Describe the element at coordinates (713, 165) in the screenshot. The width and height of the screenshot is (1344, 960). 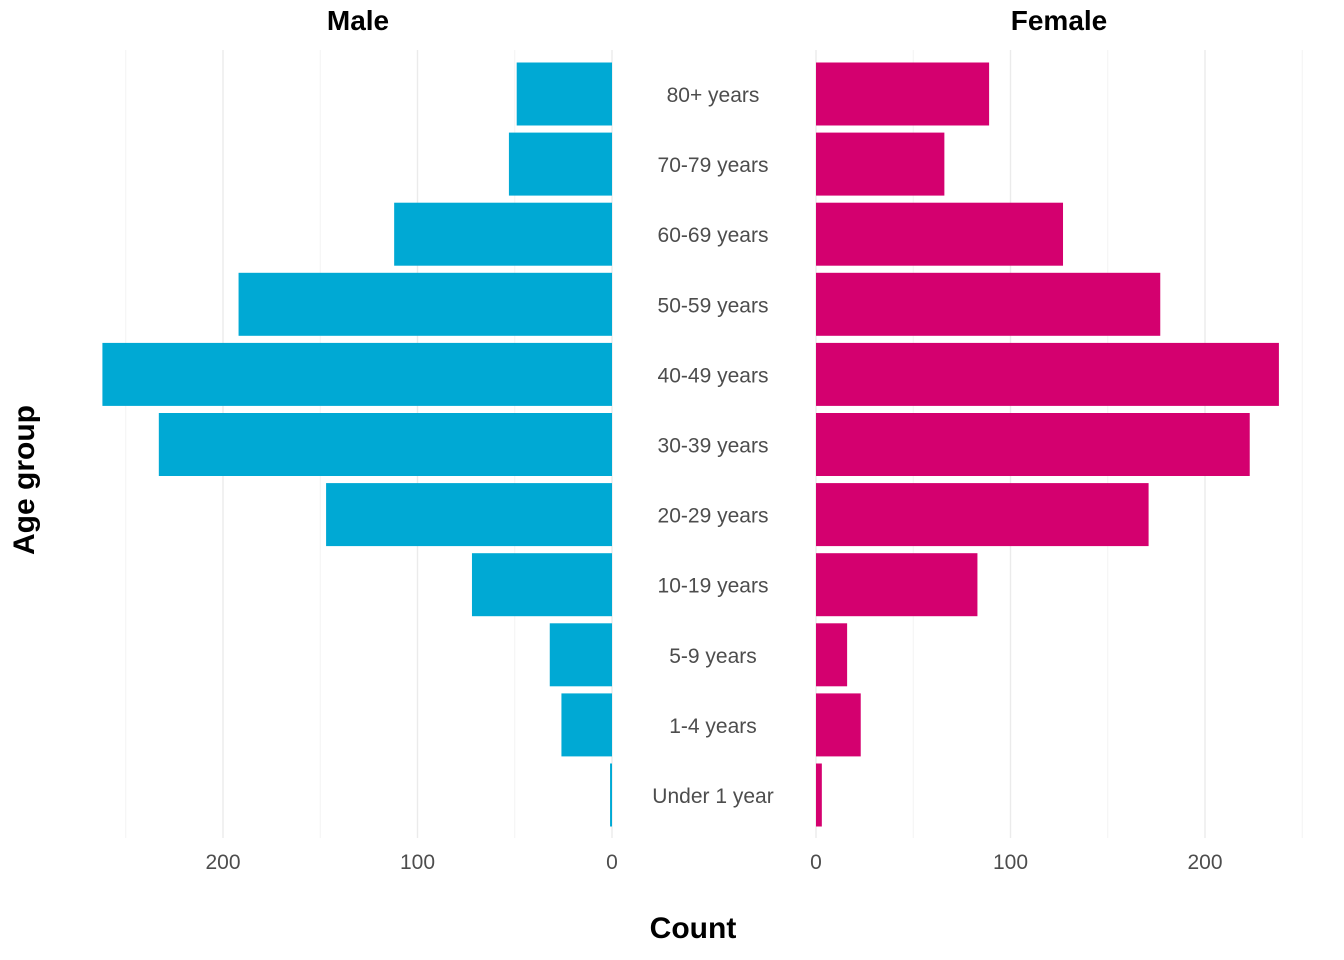
I see `age-group-label: 70-79 years` at that location.